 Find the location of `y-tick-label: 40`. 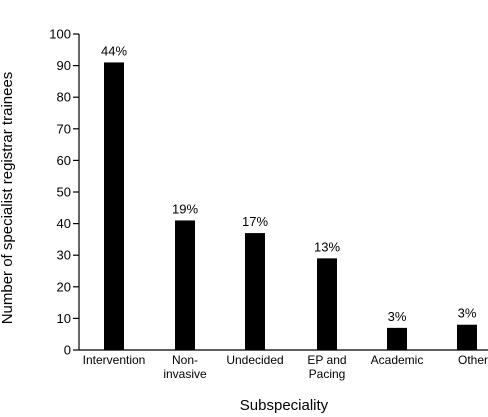

y-tick-label: 40 is located at coordinates (64, 223).